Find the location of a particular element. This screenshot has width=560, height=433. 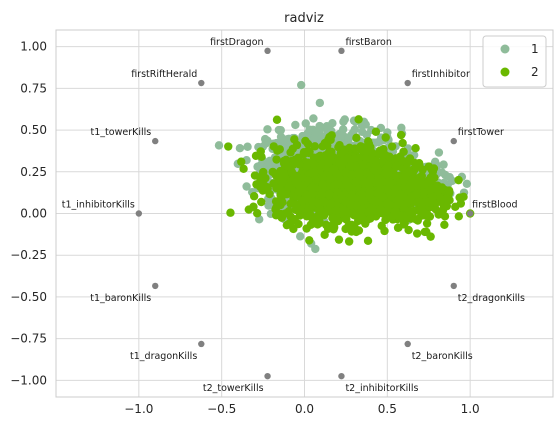

anchor-label: t1_dragonKills is located at coordinates (163, 356).